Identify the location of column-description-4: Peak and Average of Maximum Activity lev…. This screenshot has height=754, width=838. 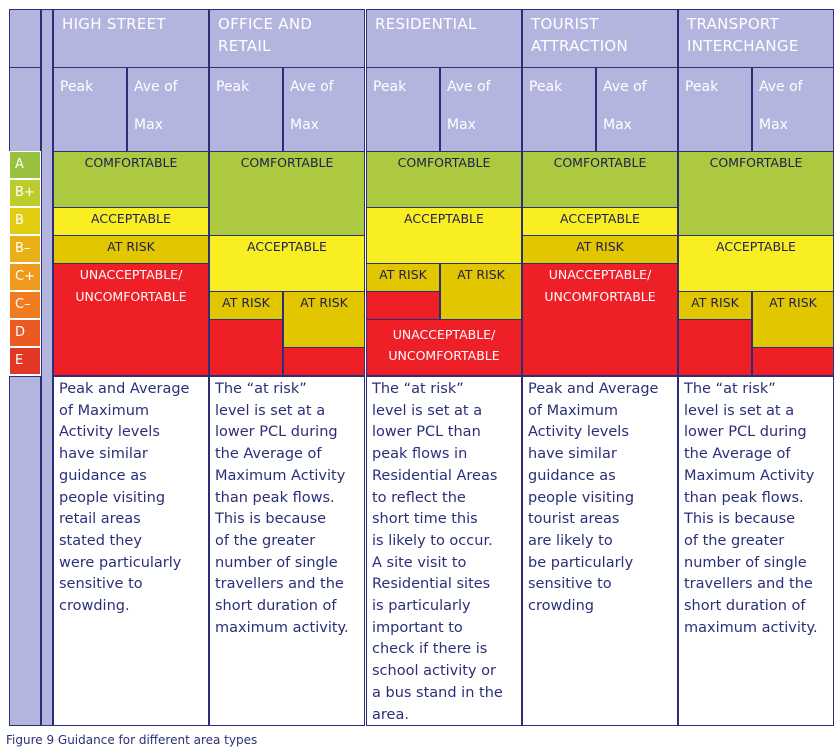
(600, 551).